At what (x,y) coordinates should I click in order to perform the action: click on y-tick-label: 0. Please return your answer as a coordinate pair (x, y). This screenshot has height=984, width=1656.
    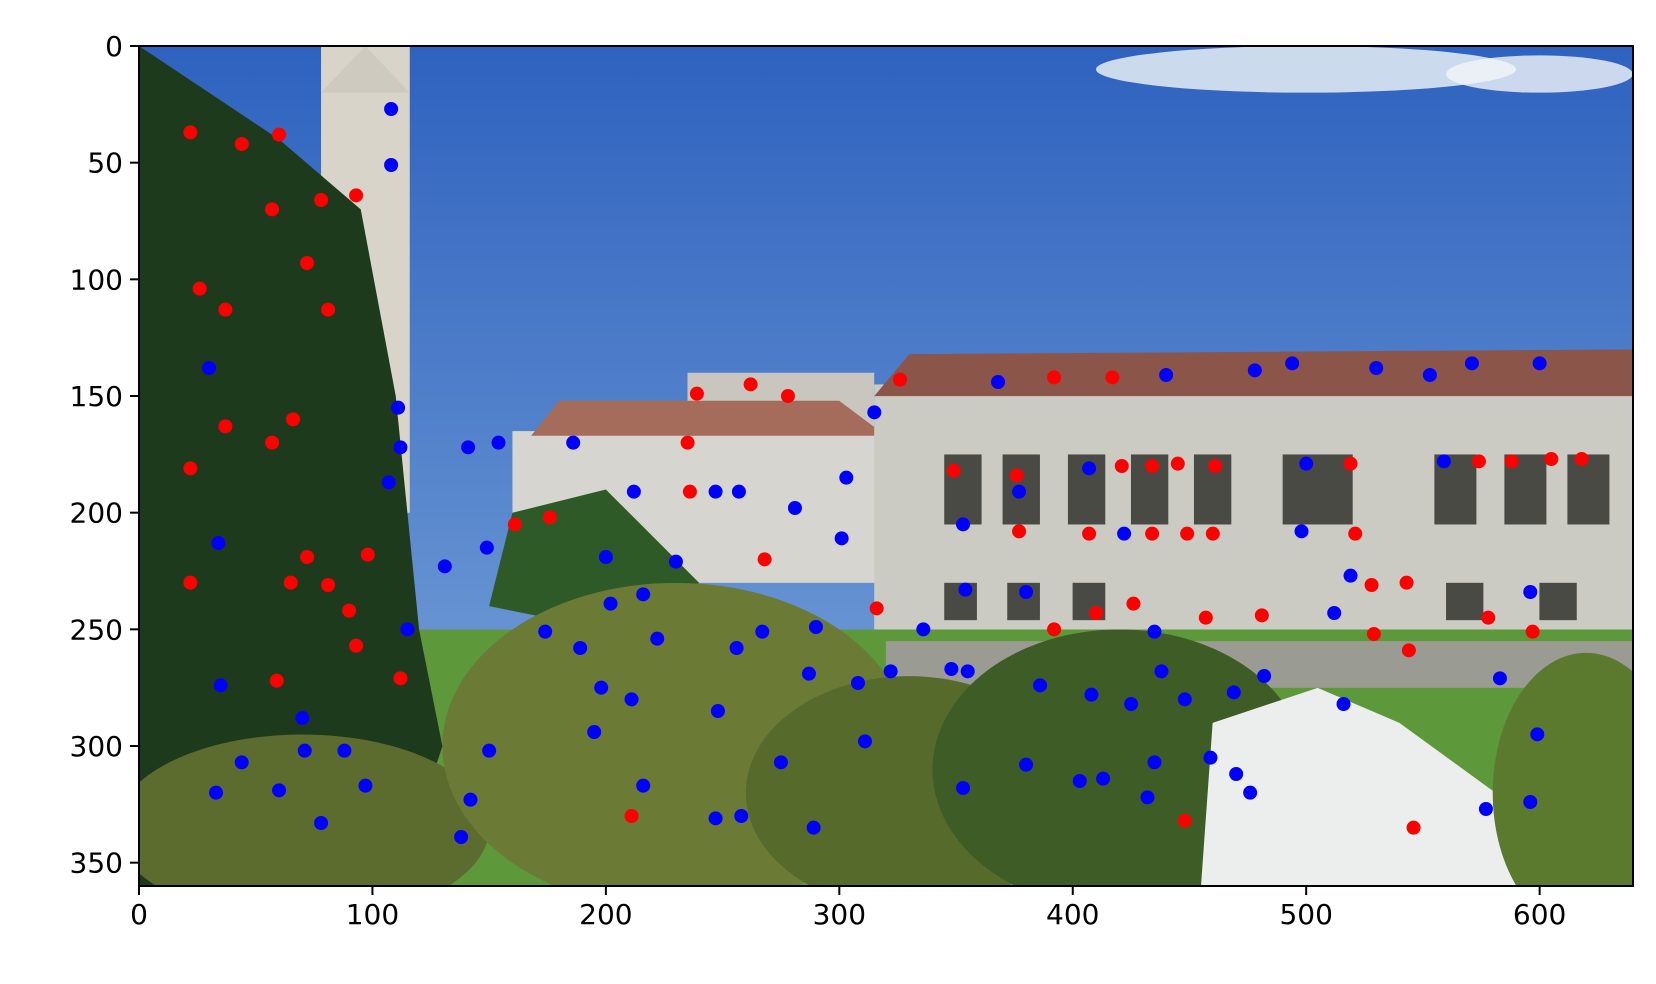
    Looking at the image, I should click on (114, 46).